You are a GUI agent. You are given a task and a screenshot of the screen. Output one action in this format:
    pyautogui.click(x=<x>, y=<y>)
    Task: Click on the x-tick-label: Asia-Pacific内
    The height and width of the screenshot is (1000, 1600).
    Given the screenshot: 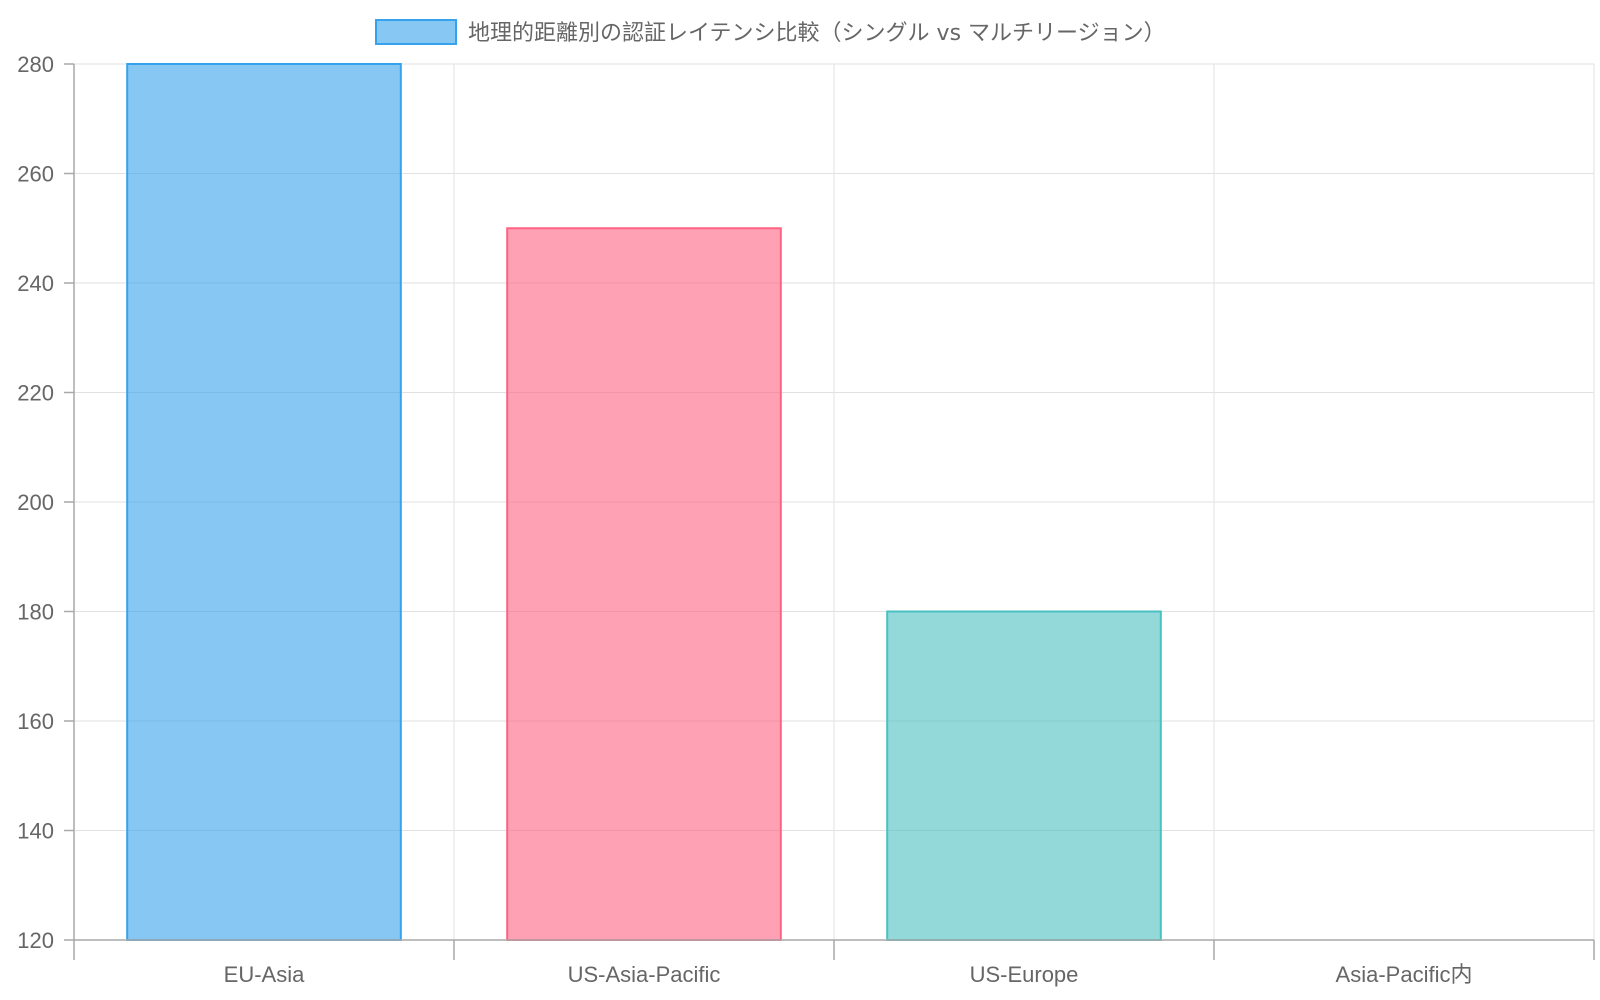 What is the action you would take?
    pyautogui.click(x=1404, y=974)
    